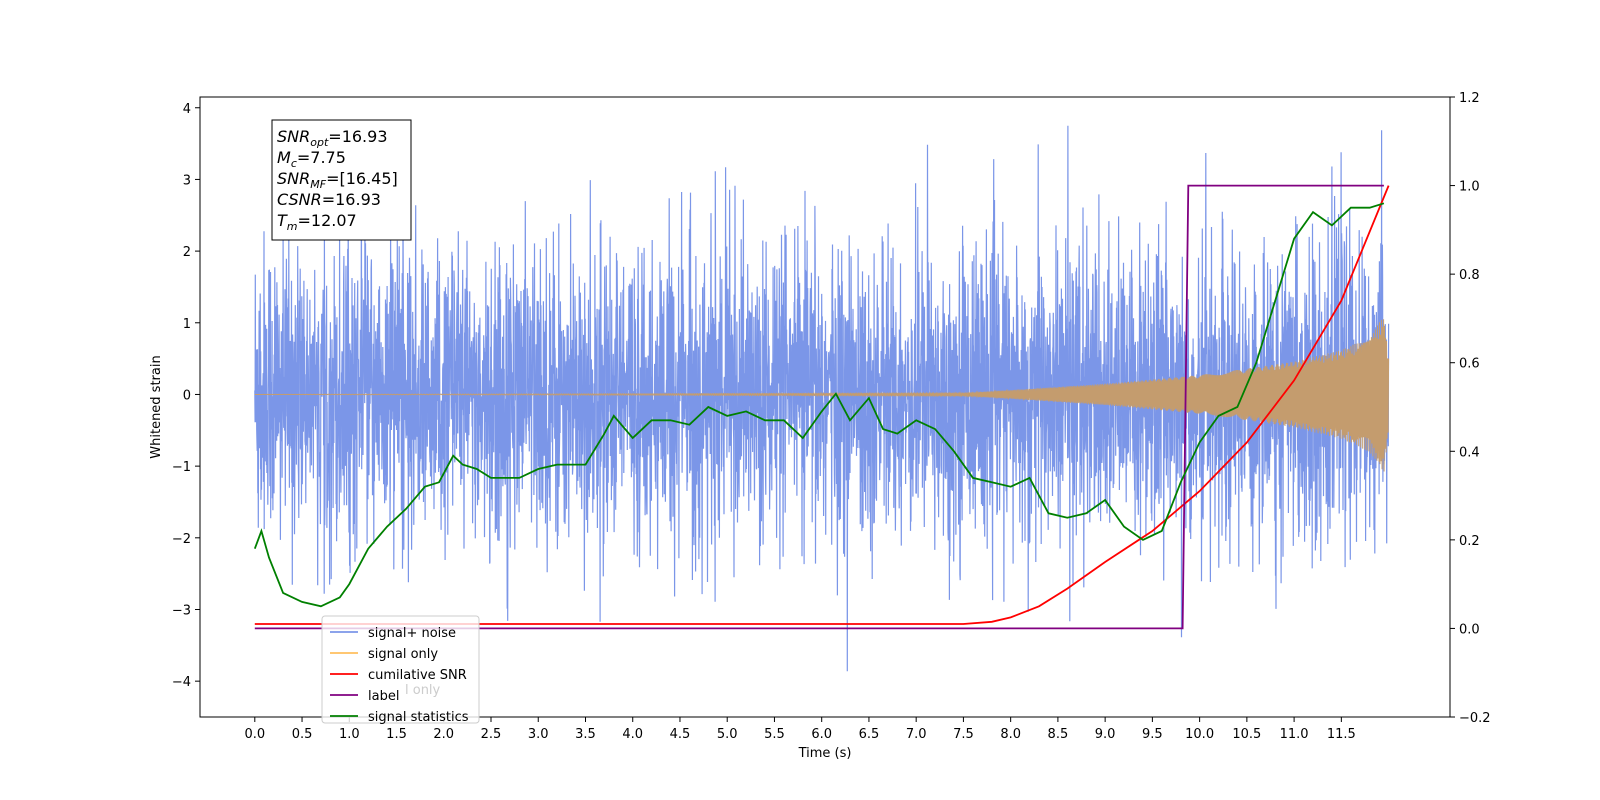  What do you see at coordinates (299, 199) in the screenshot?
I see `info-symbol: CSNR` at bounding box center [299, 199].